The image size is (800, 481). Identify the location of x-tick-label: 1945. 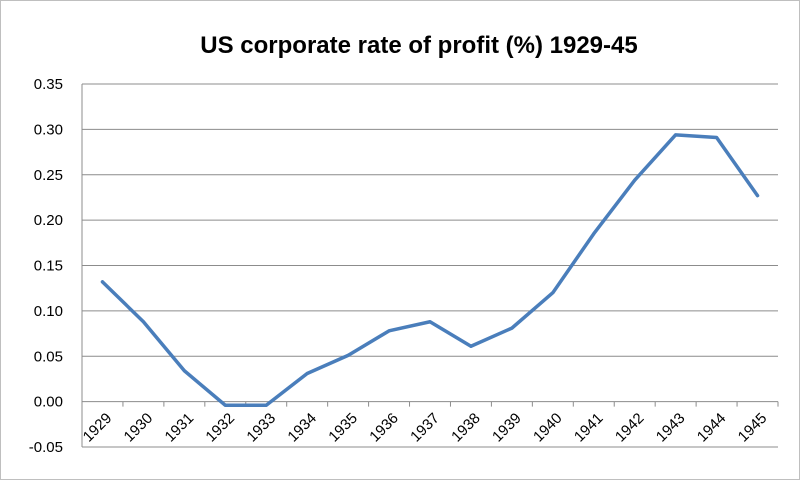
(753, 428).